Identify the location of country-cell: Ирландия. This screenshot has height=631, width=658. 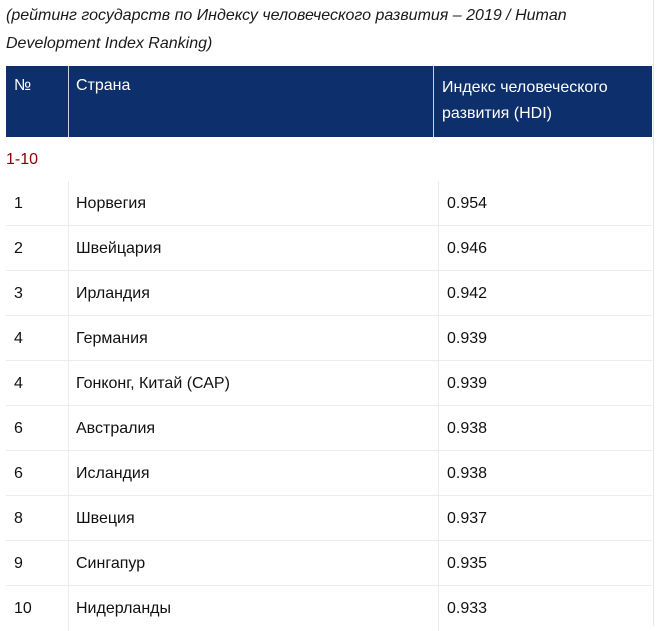
(253, 293).